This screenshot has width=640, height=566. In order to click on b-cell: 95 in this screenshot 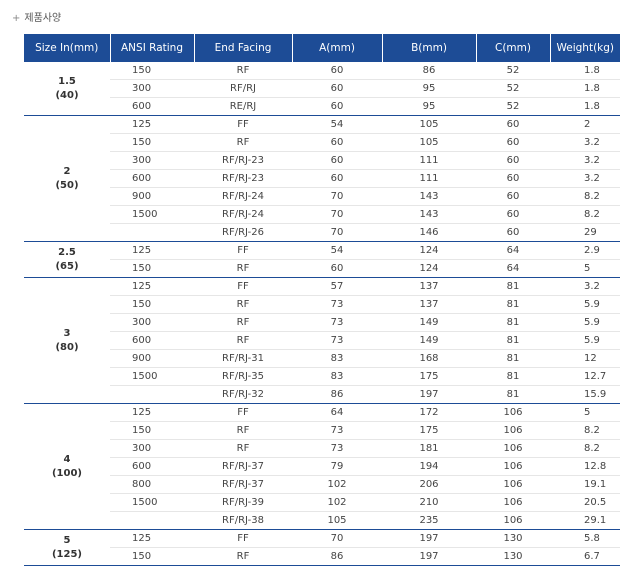, I will do `click(429, 88)`.